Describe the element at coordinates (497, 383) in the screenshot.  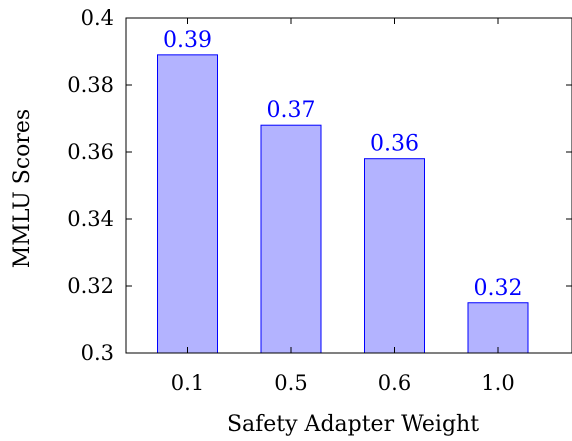
I see `x-tick-label: 1.0` at that location.